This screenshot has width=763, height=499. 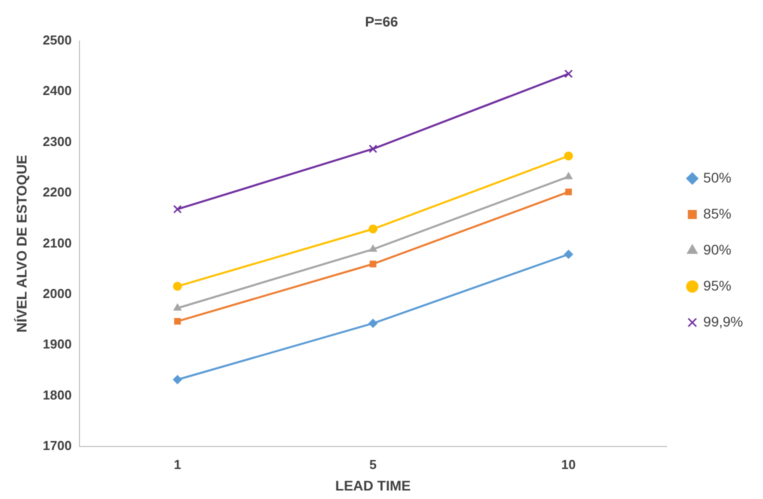 I want to click on legend-label: 95%, so click(x=717, y=285).